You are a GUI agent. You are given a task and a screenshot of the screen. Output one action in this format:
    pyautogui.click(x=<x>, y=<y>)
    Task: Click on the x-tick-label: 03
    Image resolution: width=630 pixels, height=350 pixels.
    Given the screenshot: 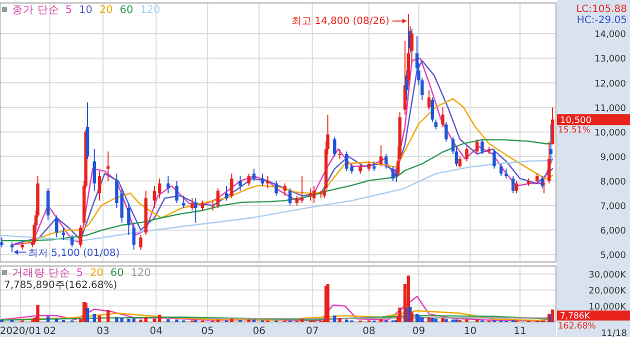 What is the action you would take?
    pyautogui.click(x=103, y=331)
    